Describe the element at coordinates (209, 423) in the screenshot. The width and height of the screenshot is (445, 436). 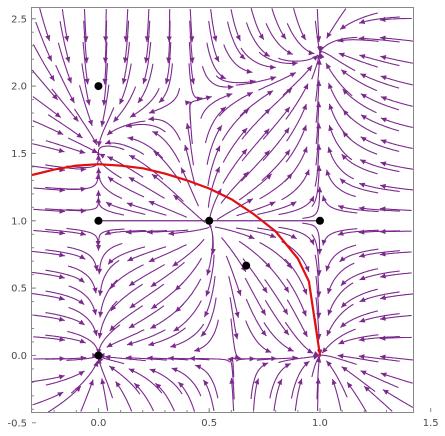
I see `x-tick-label: 0.5` at that location.